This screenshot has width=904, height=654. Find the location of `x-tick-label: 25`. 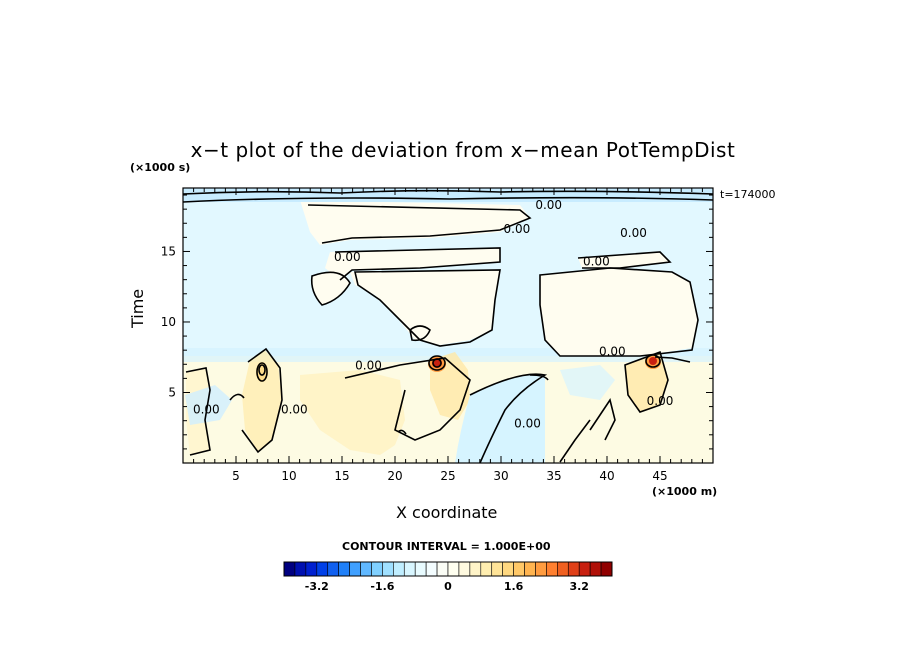

x-tick-label: 25 is located at coordinates (447, 476).